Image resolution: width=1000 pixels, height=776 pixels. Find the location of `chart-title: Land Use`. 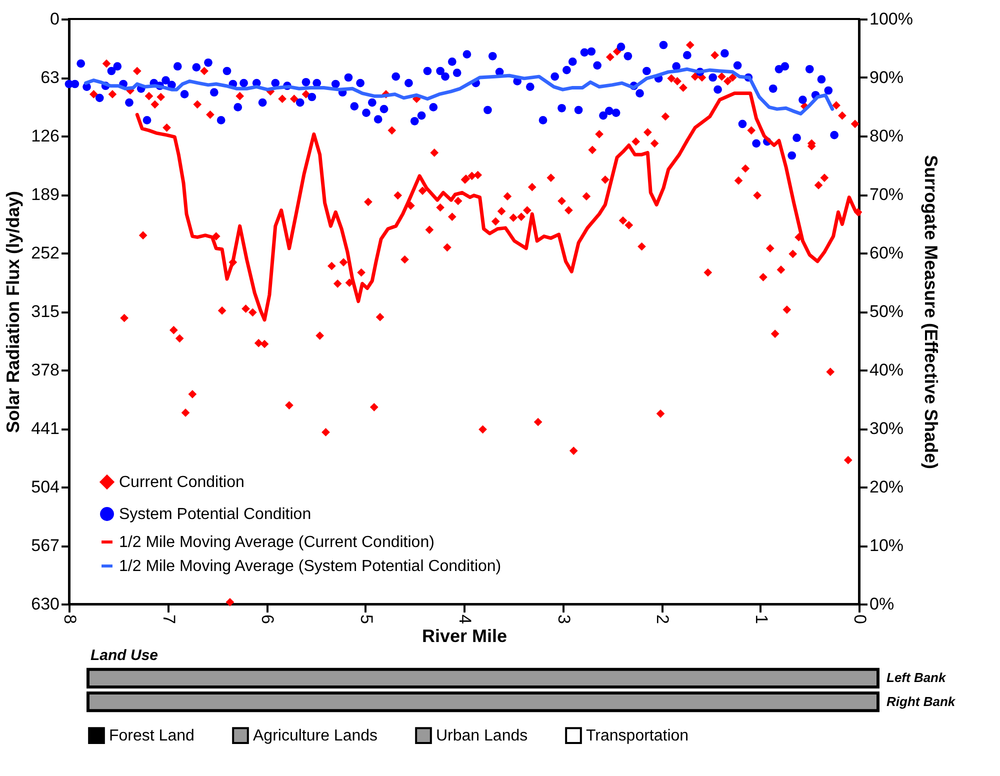

chart-title: Land Use is located at coordinates (124, 655).